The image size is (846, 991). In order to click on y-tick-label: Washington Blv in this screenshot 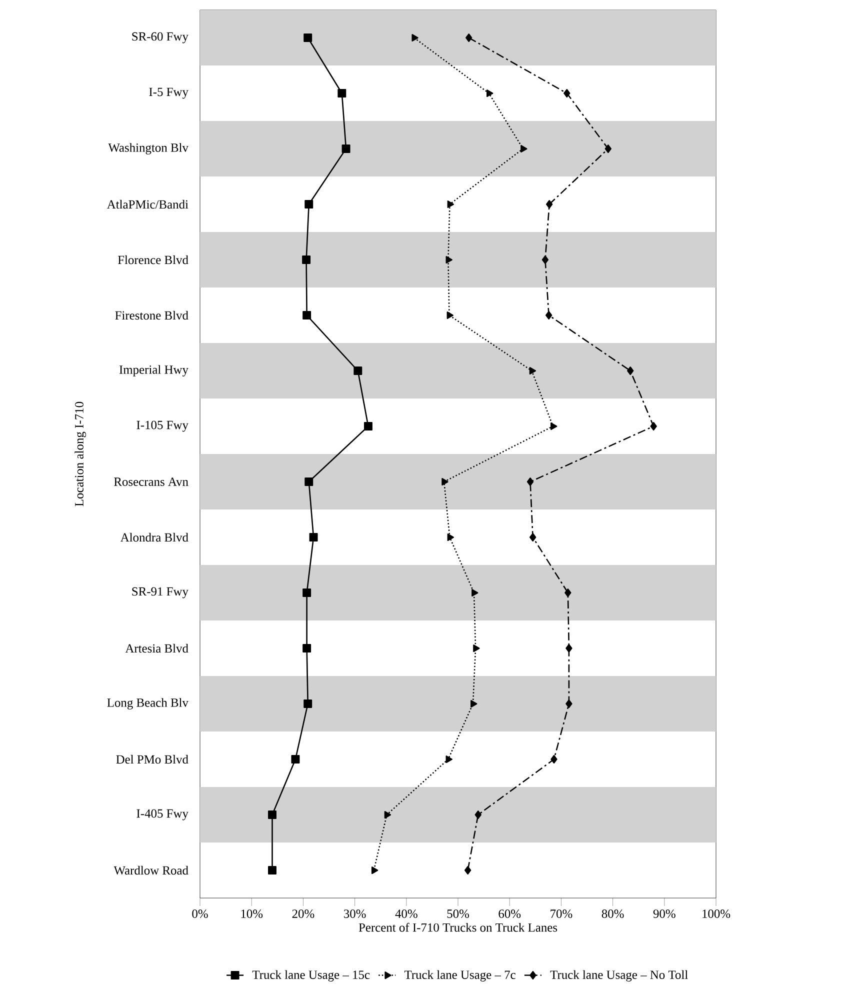, I will do `click(148, 148)`.